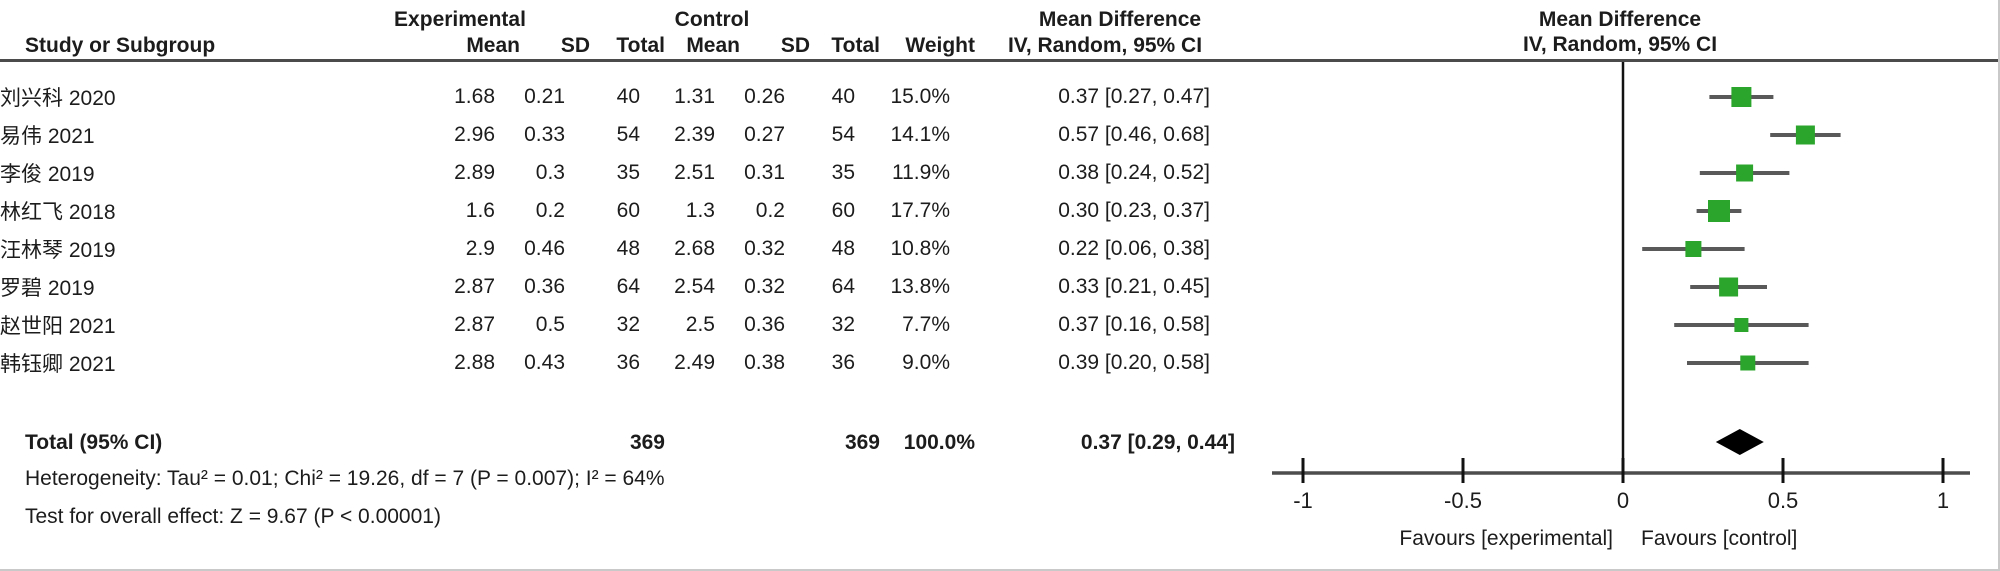  Describe the element at coordinates (120, 45) in the screenshot. I see `header-study-or-subgroup: Study or Subgroup` at that location.